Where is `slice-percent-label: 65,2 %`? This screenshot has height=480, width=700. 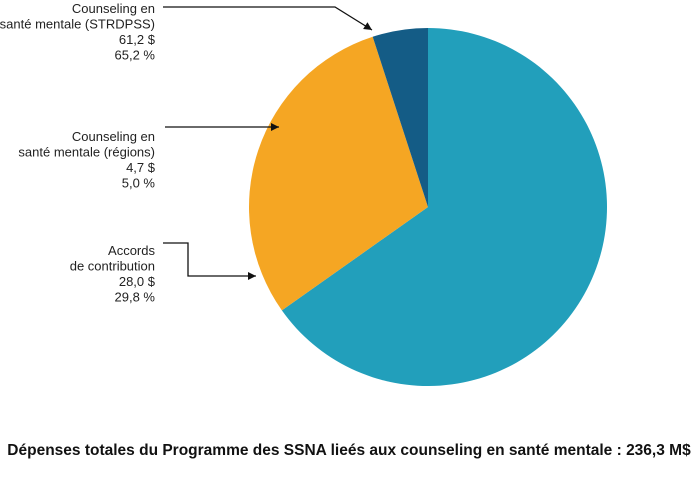 slice-percent-label: 65,2 % is located at coordinates (135, 55).